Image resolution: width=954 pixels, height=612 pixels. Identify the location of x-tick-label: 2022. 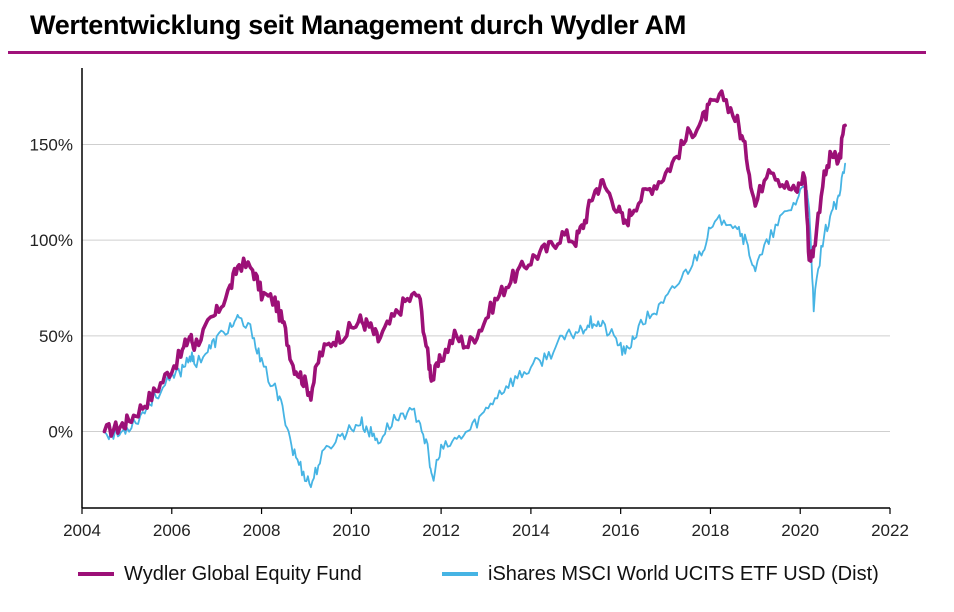
(890, 530).